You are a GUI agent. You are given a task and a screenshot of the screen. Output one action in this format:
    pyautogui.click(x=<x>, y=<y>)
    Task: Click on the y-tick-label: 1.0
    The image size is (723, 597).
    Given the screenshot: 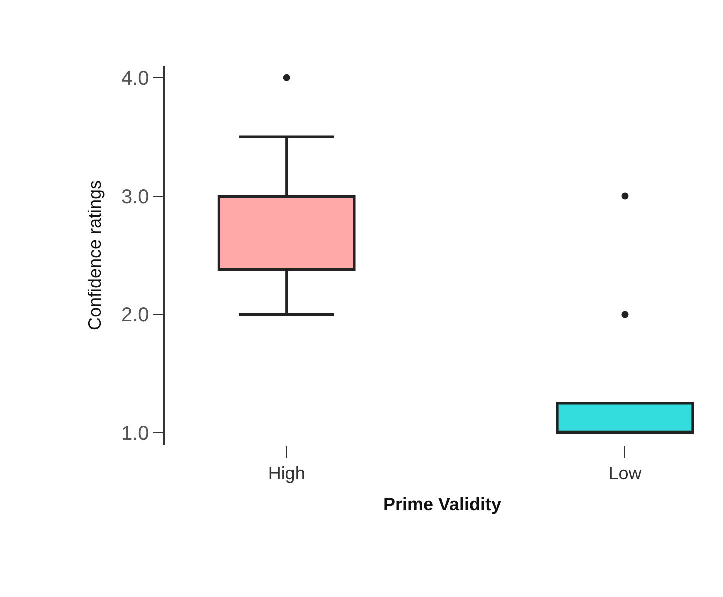 What is the action you would take?
    pyautogui.click(x=135, y=434)
    